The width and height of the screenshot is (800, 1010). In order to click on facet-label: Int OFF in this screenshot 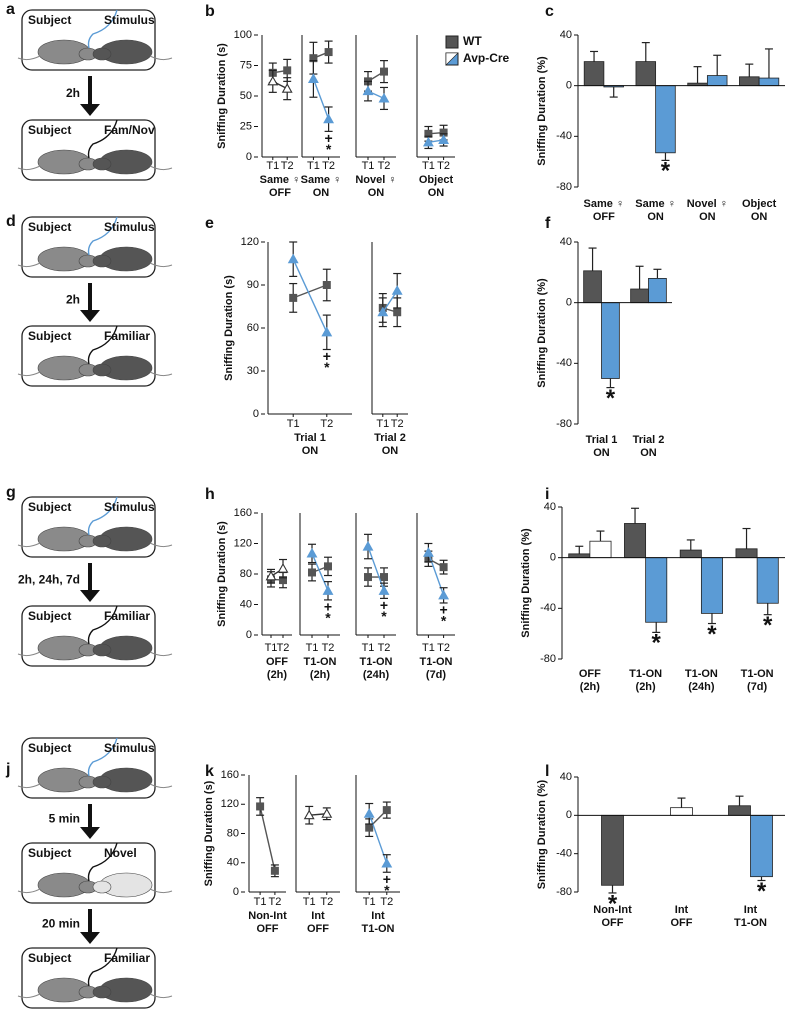, I will do `click(318, 922)`.